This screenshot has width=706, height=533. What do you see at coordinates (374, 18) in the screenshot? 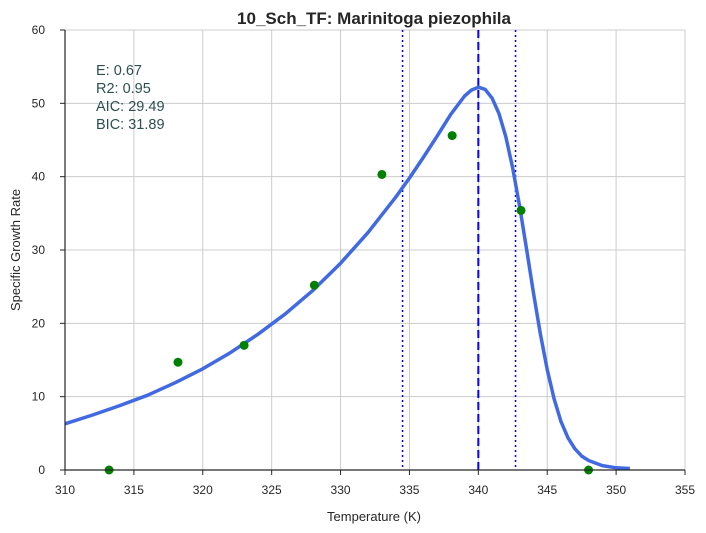
I see `chart-title: 10_Sch_TF: Marinitoga piezophila` at bounding box center [374, 18].